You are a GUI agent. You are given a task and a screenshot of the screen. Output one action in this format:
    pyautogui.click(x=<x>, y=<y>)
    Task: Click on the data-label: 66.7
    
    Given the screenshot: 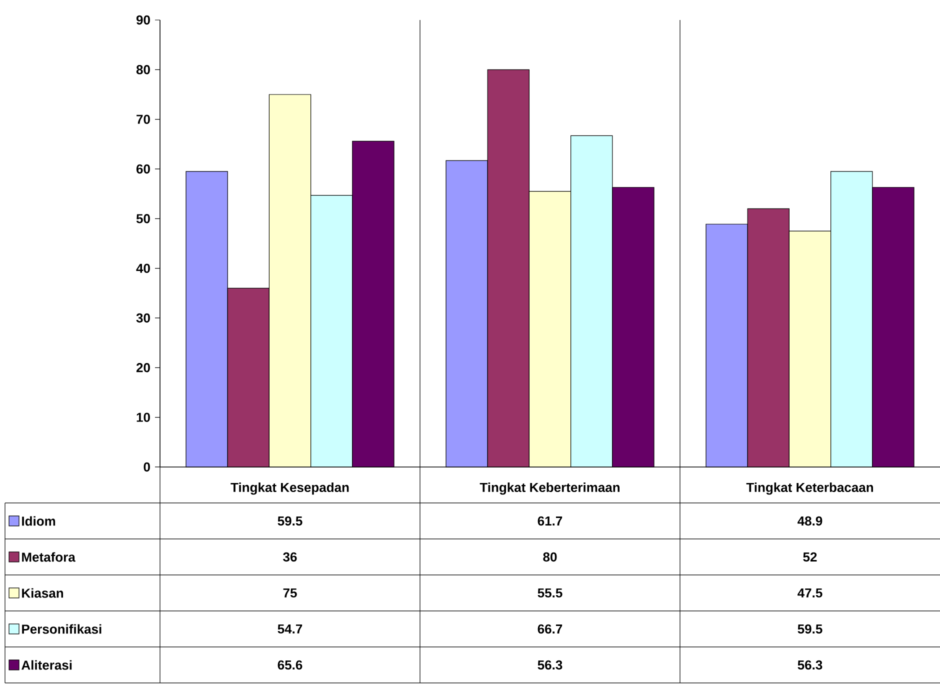 What is the action you would take?
    pyautogui.click(x=550, y=629)
    